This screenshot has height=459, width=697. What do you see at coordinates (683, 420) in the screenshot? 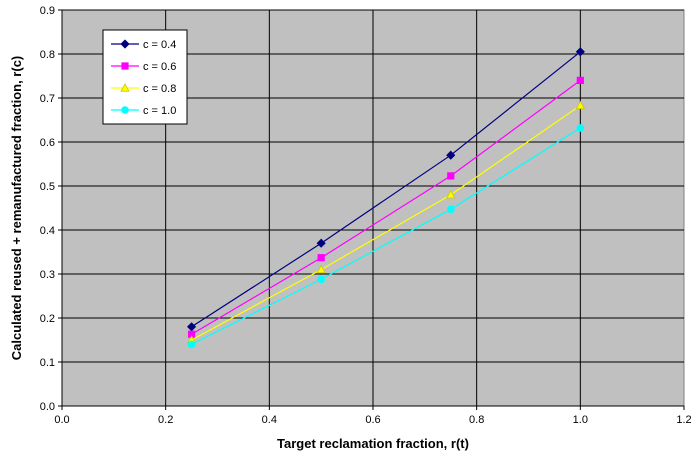
I see `x-tick-label: 1.2` at bounding box center [683, 420].